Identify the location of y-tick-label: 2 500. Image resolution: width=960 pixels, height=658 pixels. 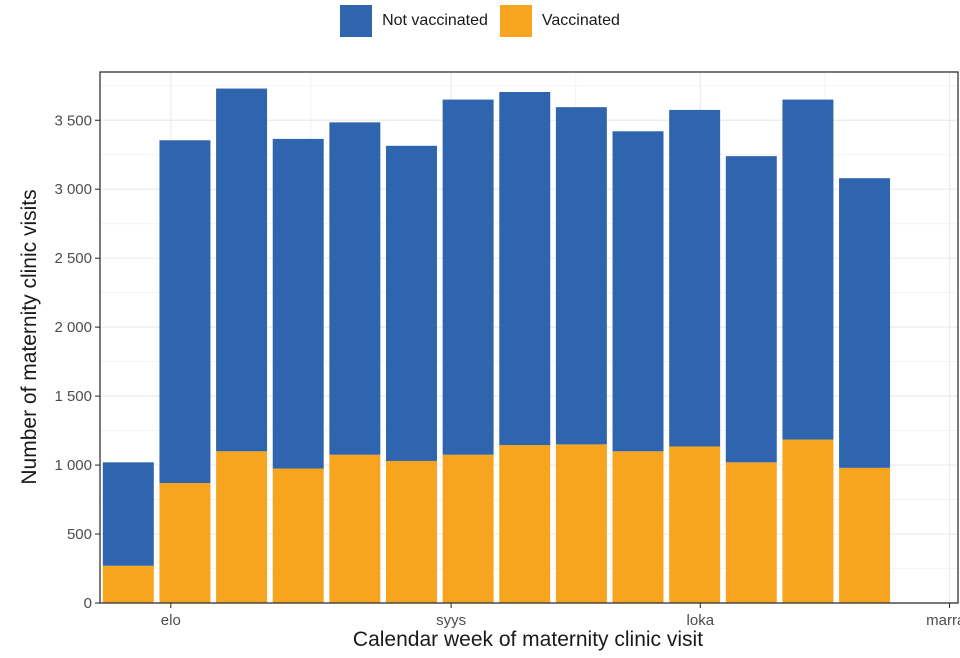
(73, 258).